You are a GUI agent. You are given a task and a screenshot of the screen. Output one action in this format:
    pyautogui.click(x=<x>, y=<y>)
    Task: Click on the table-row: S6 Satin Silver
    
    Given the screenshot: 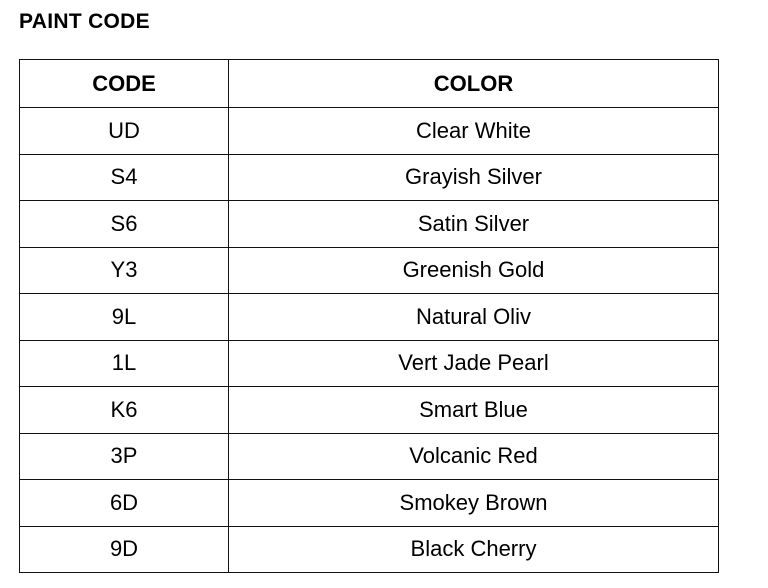 What is the action you would take?
    pyautogui.click(x=369, y=224)
    